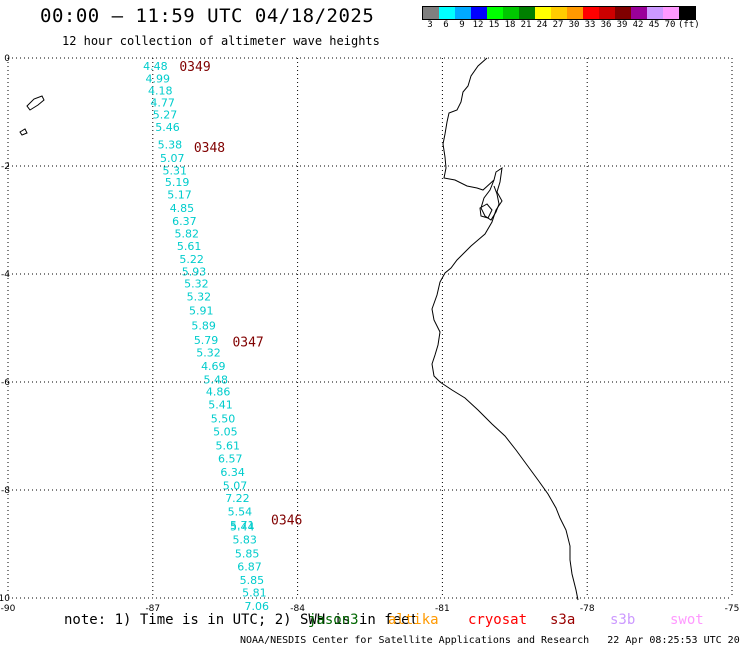 The image size is (740, 650). What do you see at coordinates (654, 25) in the screenshot?
I see `legend-label: 45` at bounding box center [654, 25].